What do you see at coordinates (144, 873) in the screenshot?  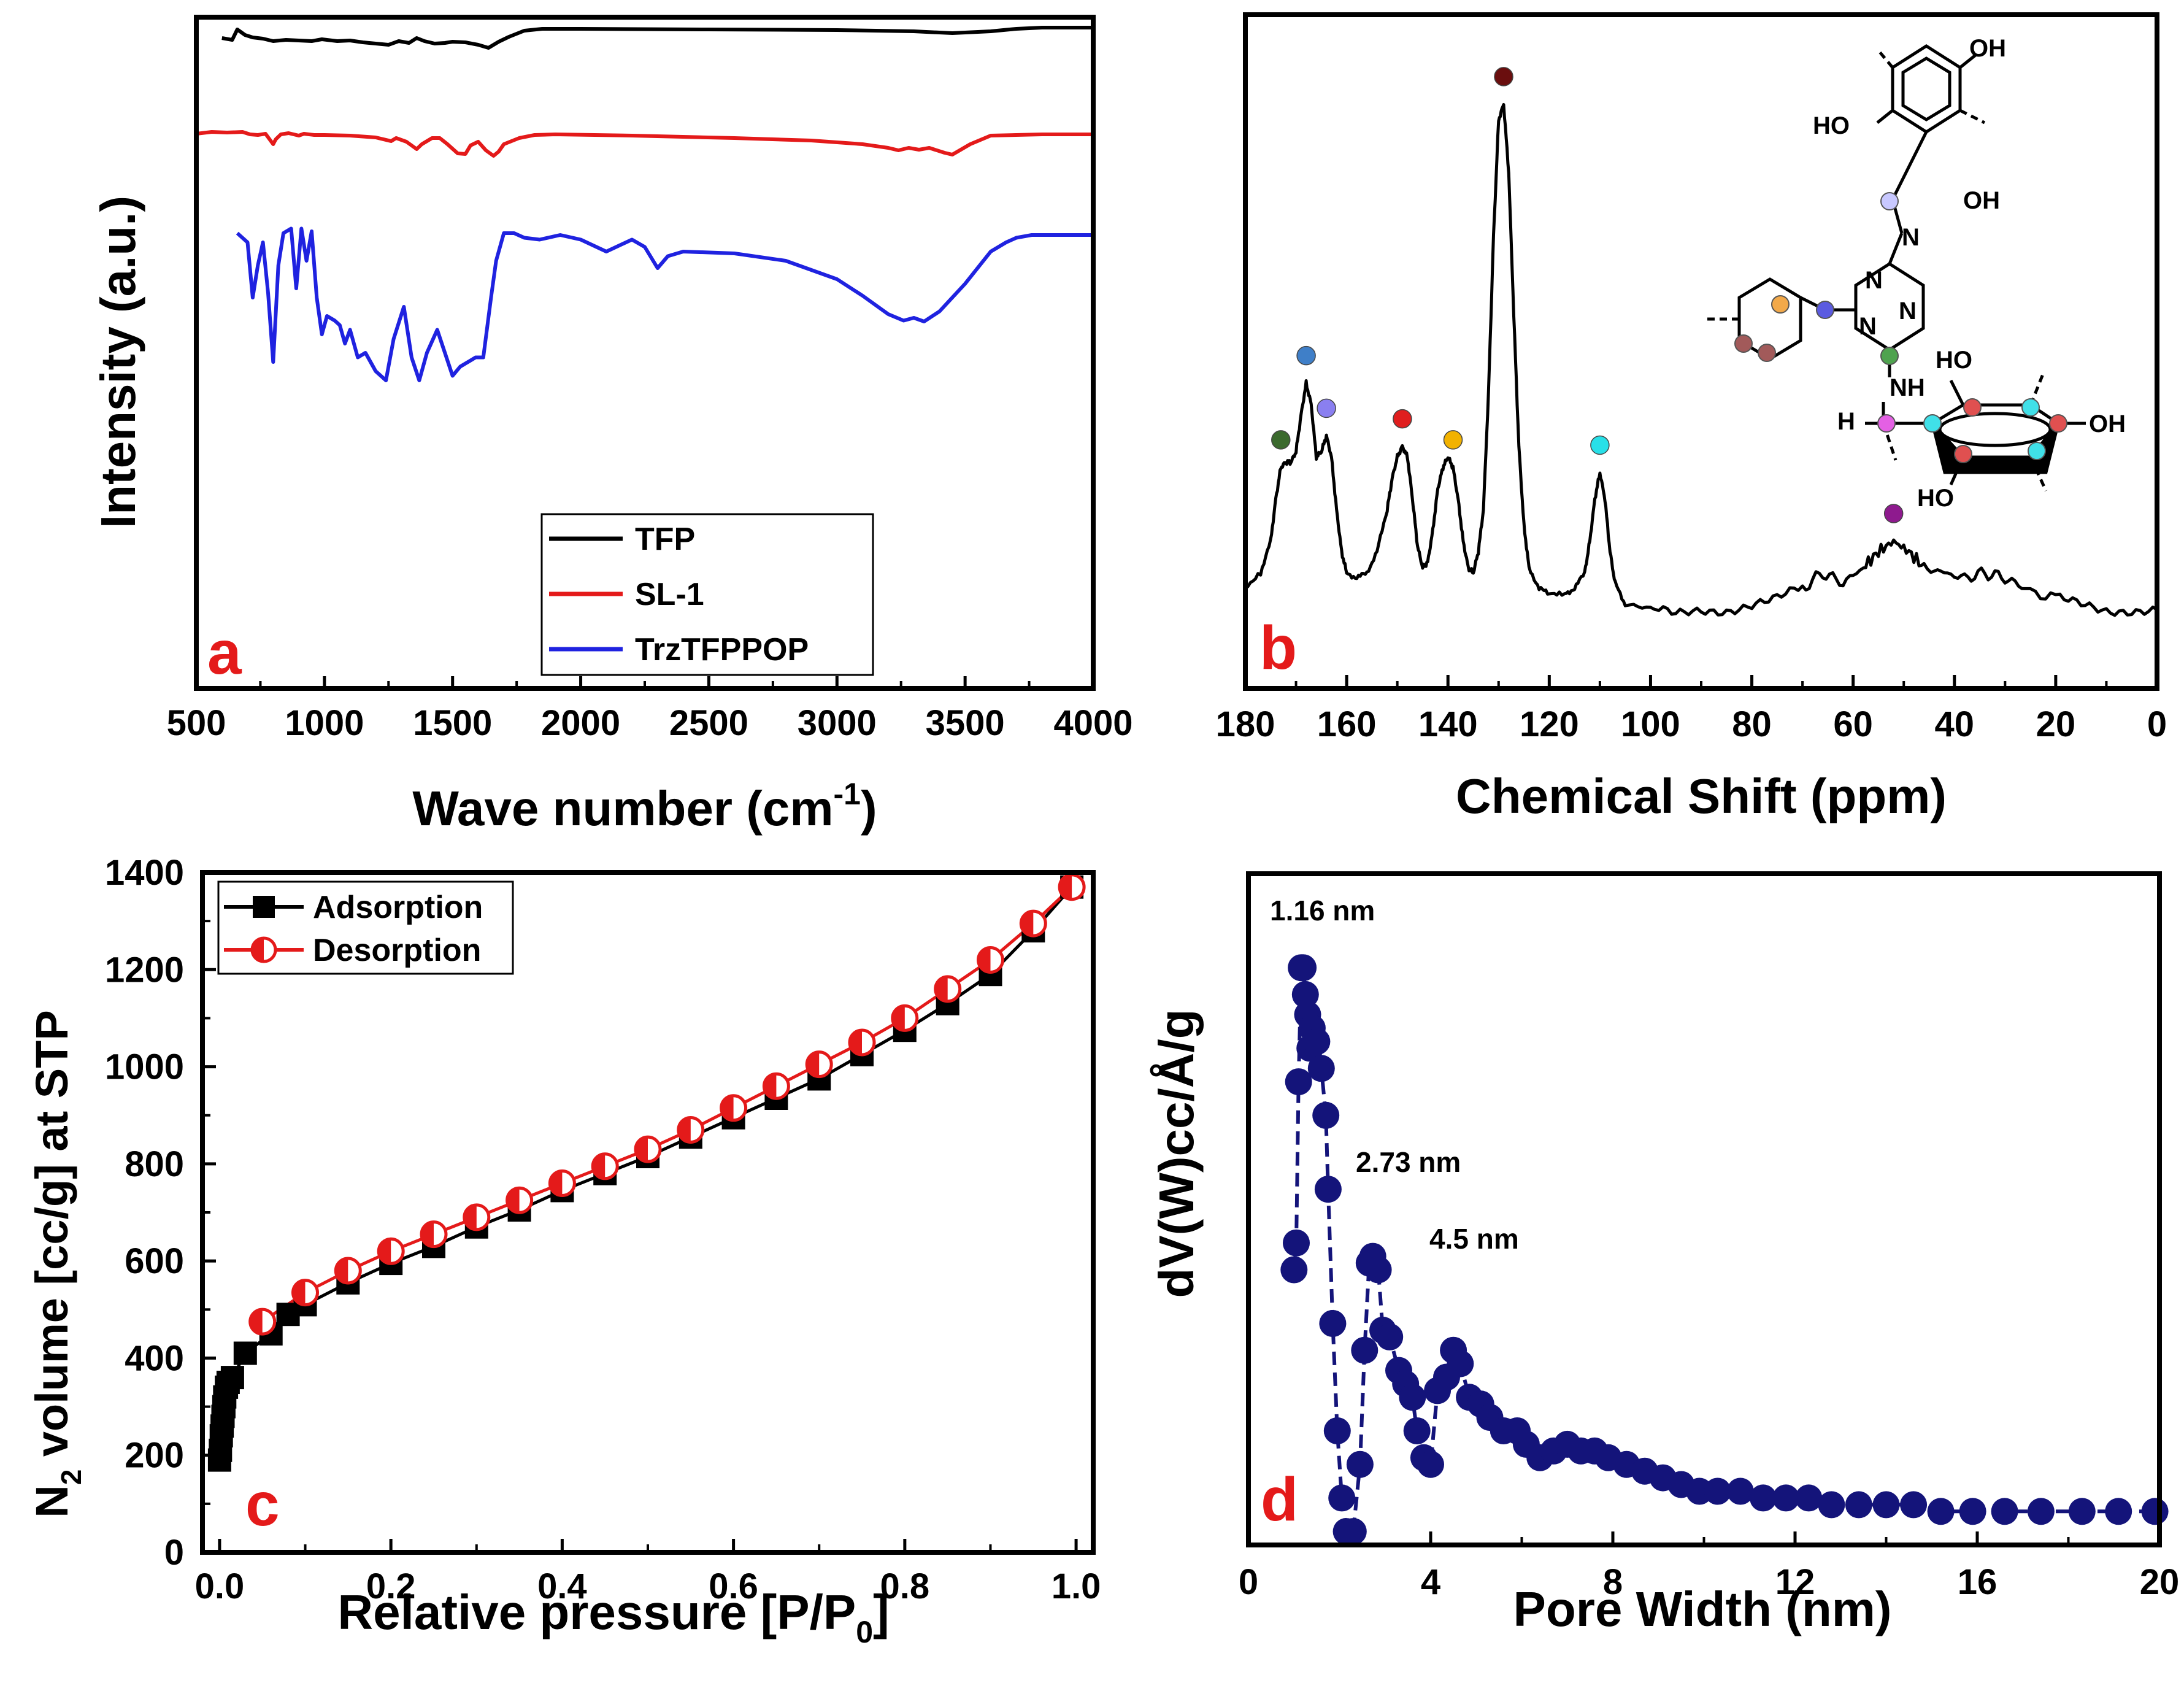 I see `panel-c-ytick-label: 1400` at bounding box center [144, 873].